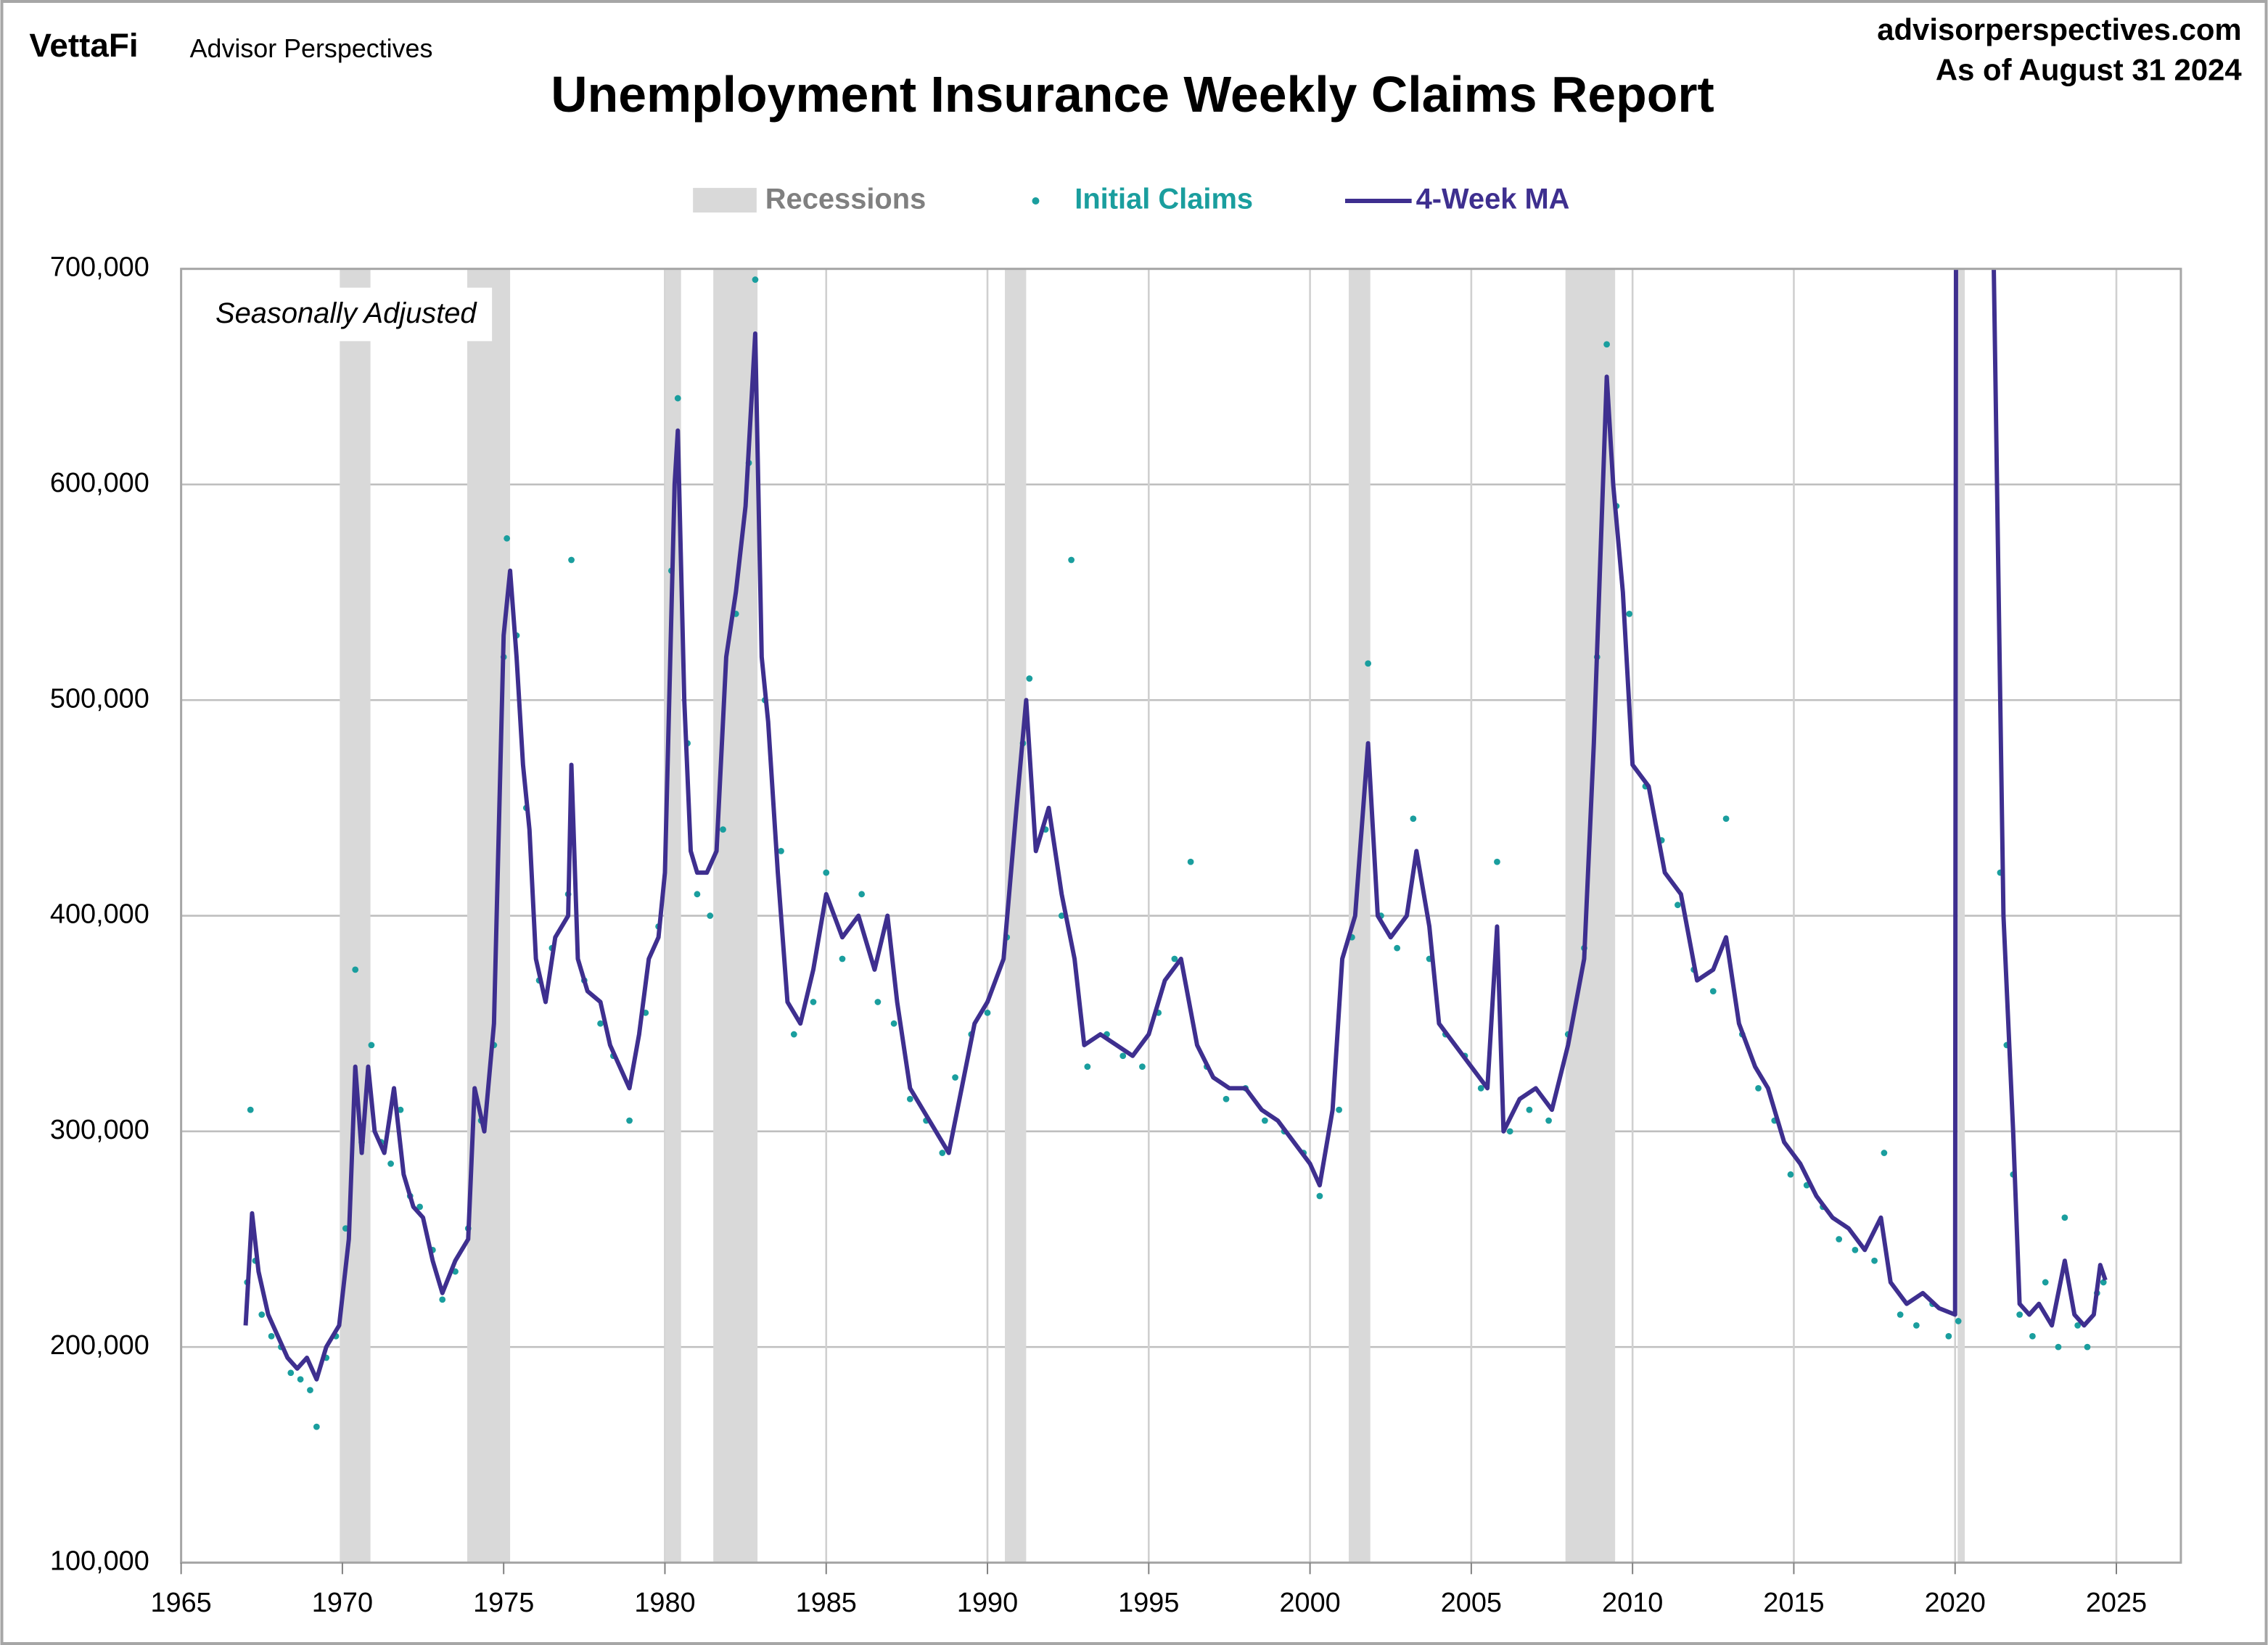 This screenshot has width=2268, height=1645. I want to click on y-tick-label: 100,000, so click(100, 1561).